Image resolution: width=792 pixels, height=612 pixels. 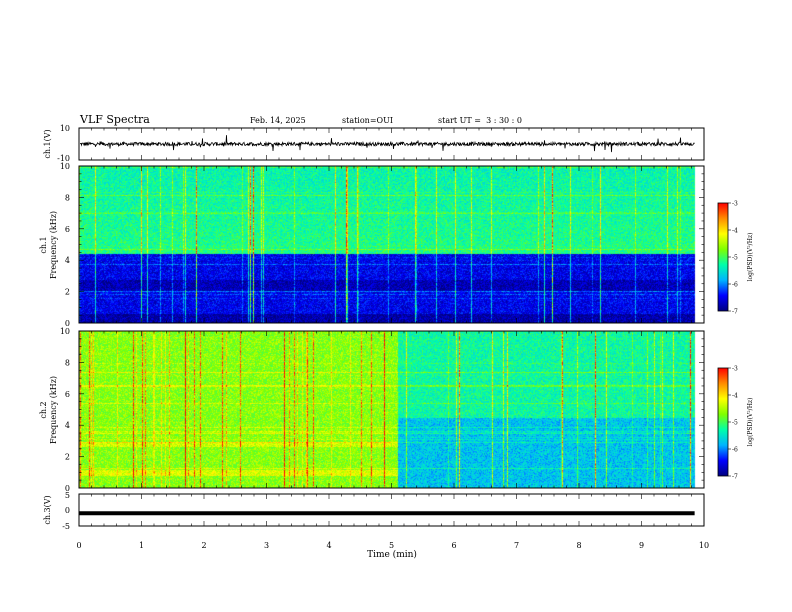 I want to click on ch1-colorbar: -3 -4 -5 -6 -7 log(PSD)(V²/Hz), so click(x=735, y=258).